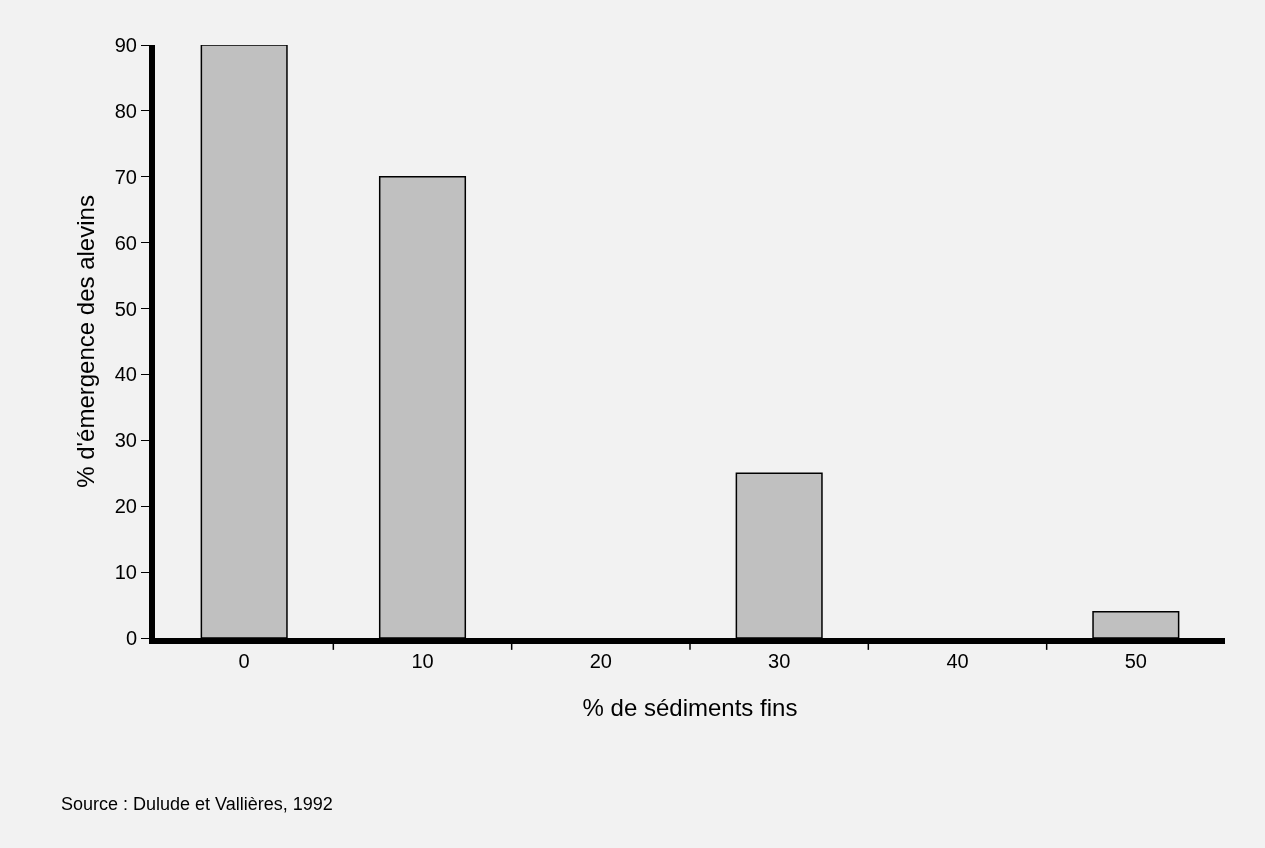  I want to click on source-note: Source : Dulude et Vallières, 1992, so click(197, 804).